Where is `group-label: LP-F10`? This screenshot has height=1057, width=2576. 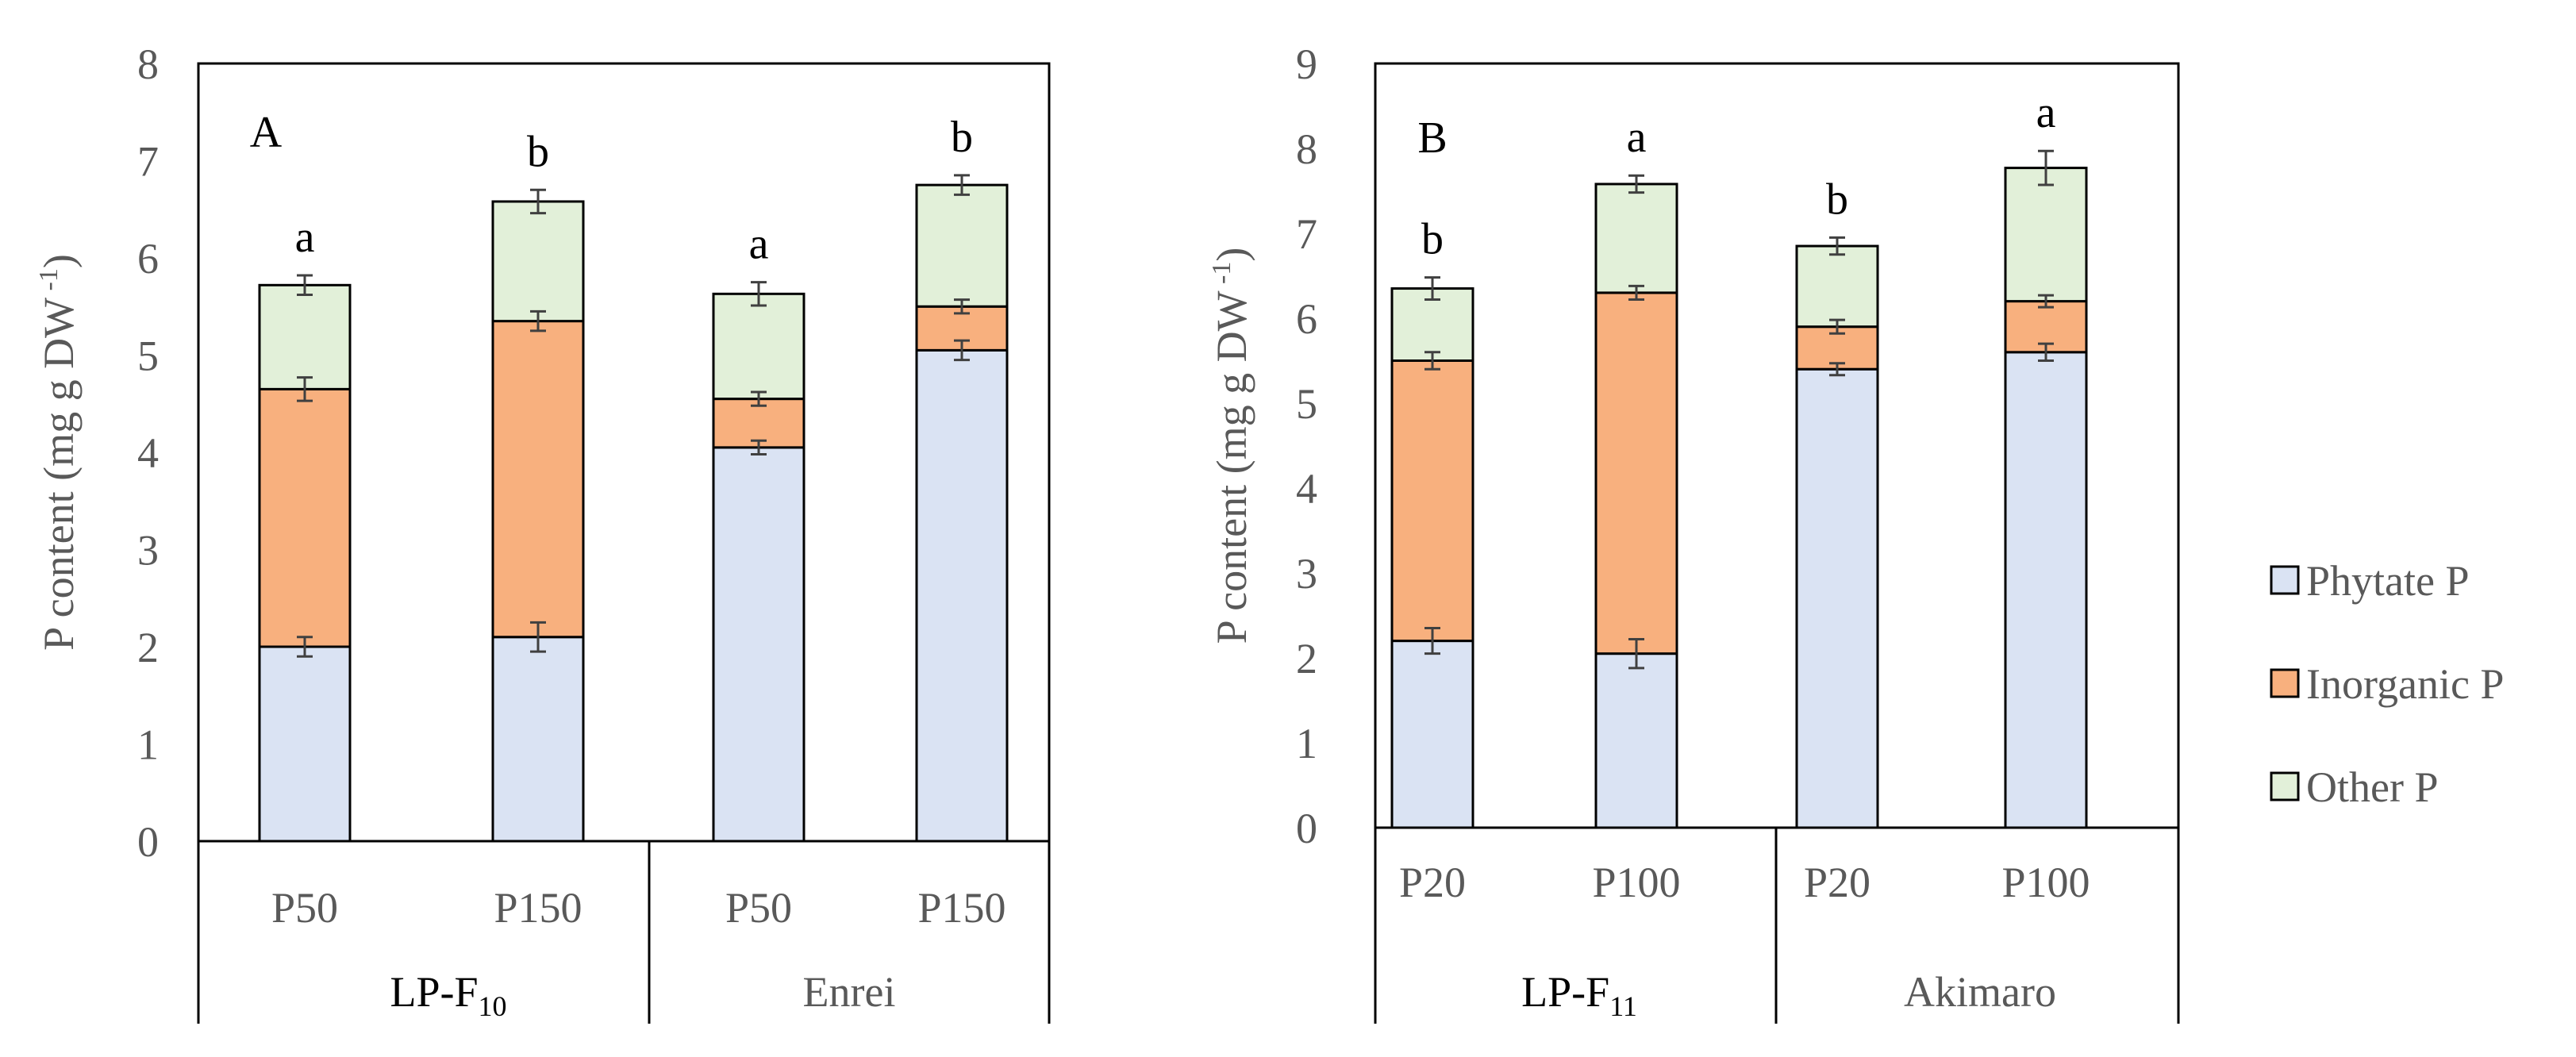
group-label: LP-F10 is located at coordinates (448, 995).